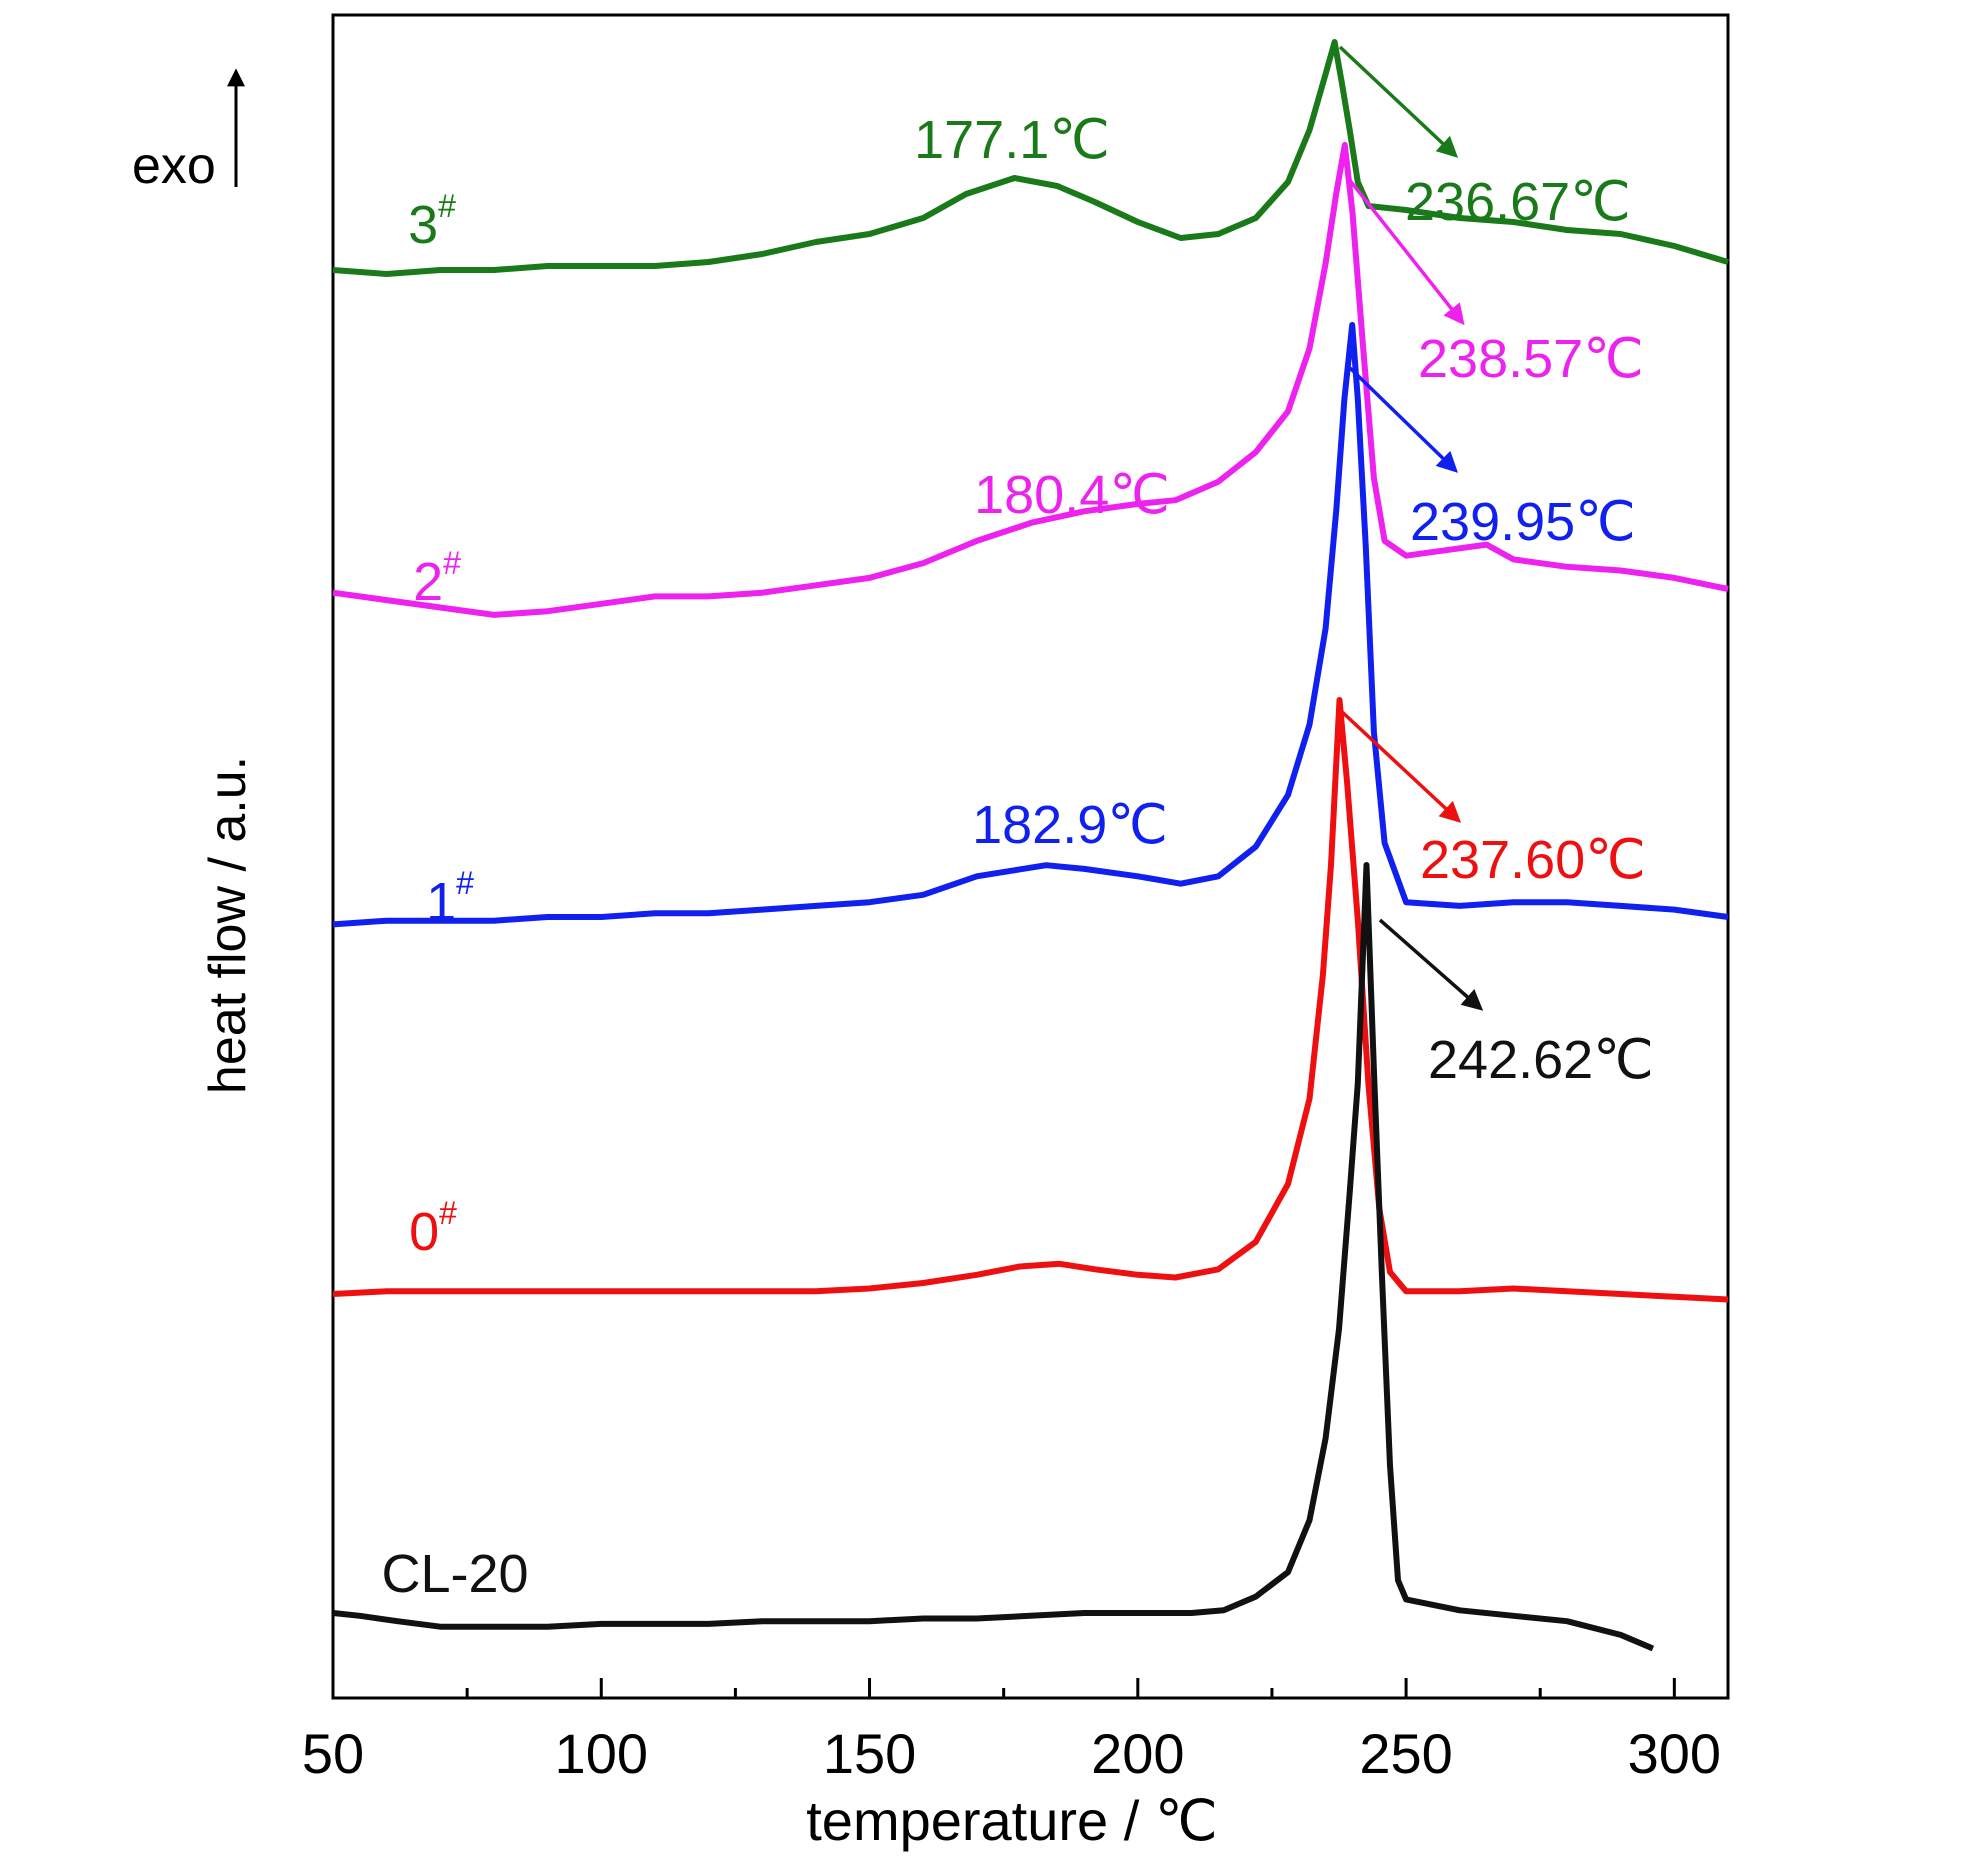 This screenshot has height=1863, width=1984. I want to click on peak-label: 239.95℃, so click(1523, 522).